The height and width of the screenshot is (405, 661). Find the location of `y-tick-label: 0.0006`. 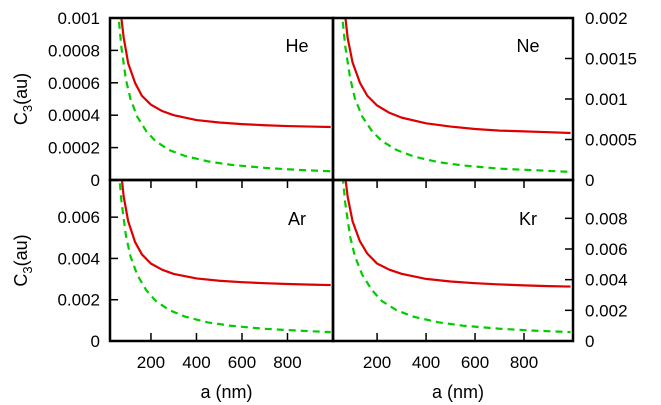

y-tick-label: 0.0006 is located at coordinates (74, 83).